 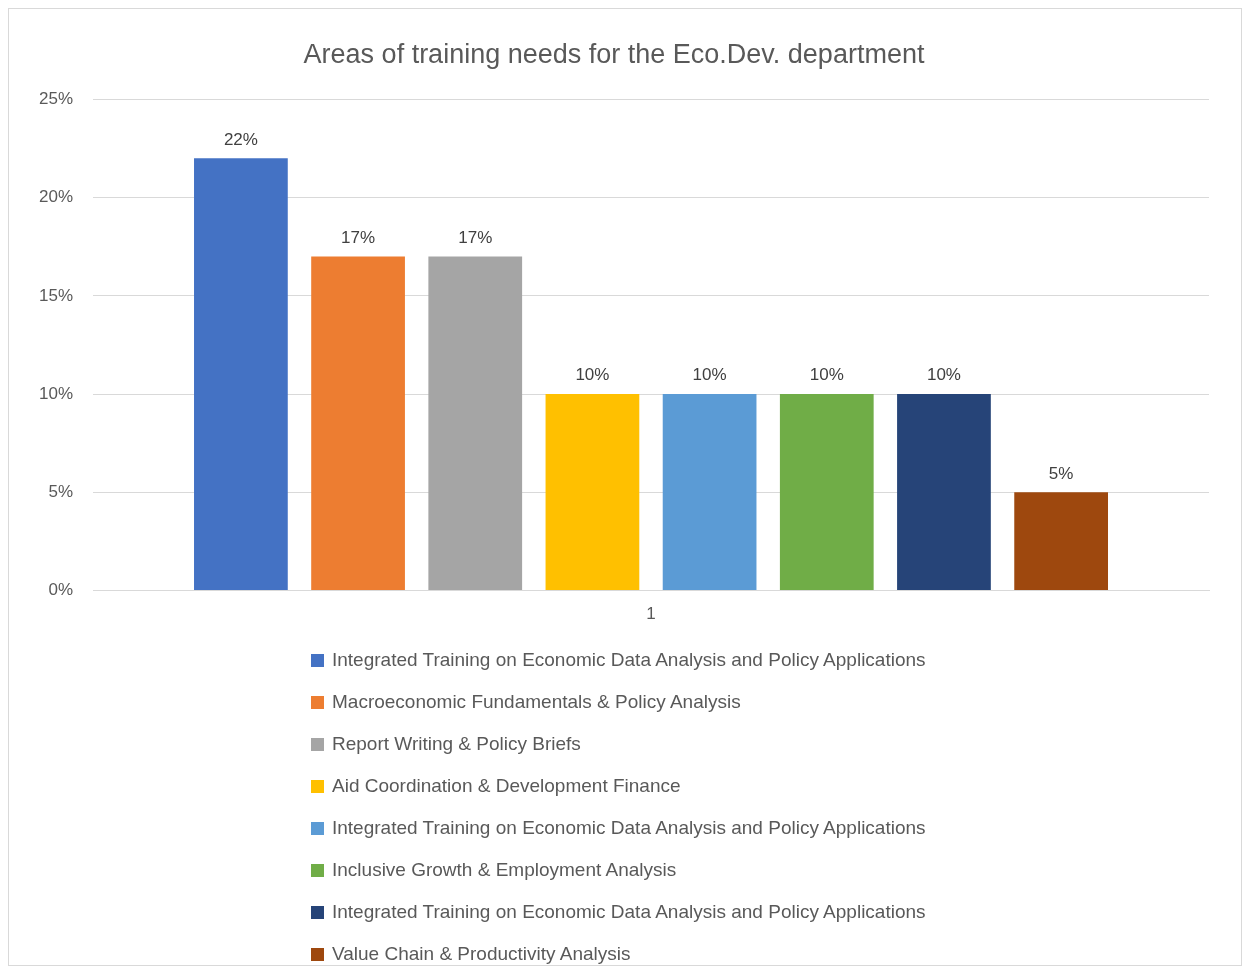 What do you see at coordinates (481, 954) in the screenshot?
I see `legend-label: Value Chain & Productivity Analysis` at bounding box center [481, 954].